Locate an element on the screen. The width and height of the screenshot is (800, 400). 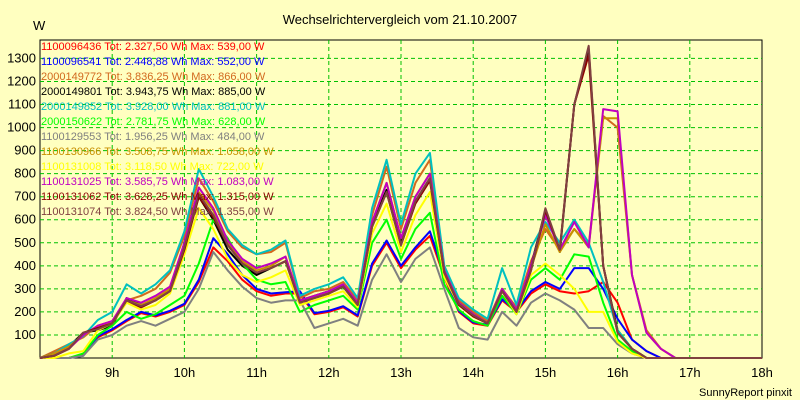
chart-title: Wechselrichtervergleich vom 21.10.2007 is located at coordinates (400, 19).